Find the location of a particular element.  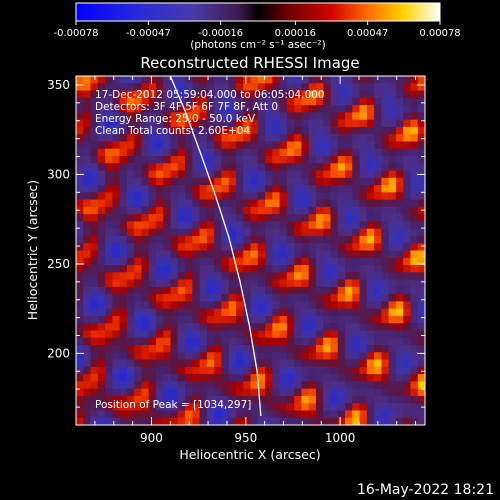

annotation-counts: Clean Total counts: 2.60E+04 is located at coordinates (172, 131).